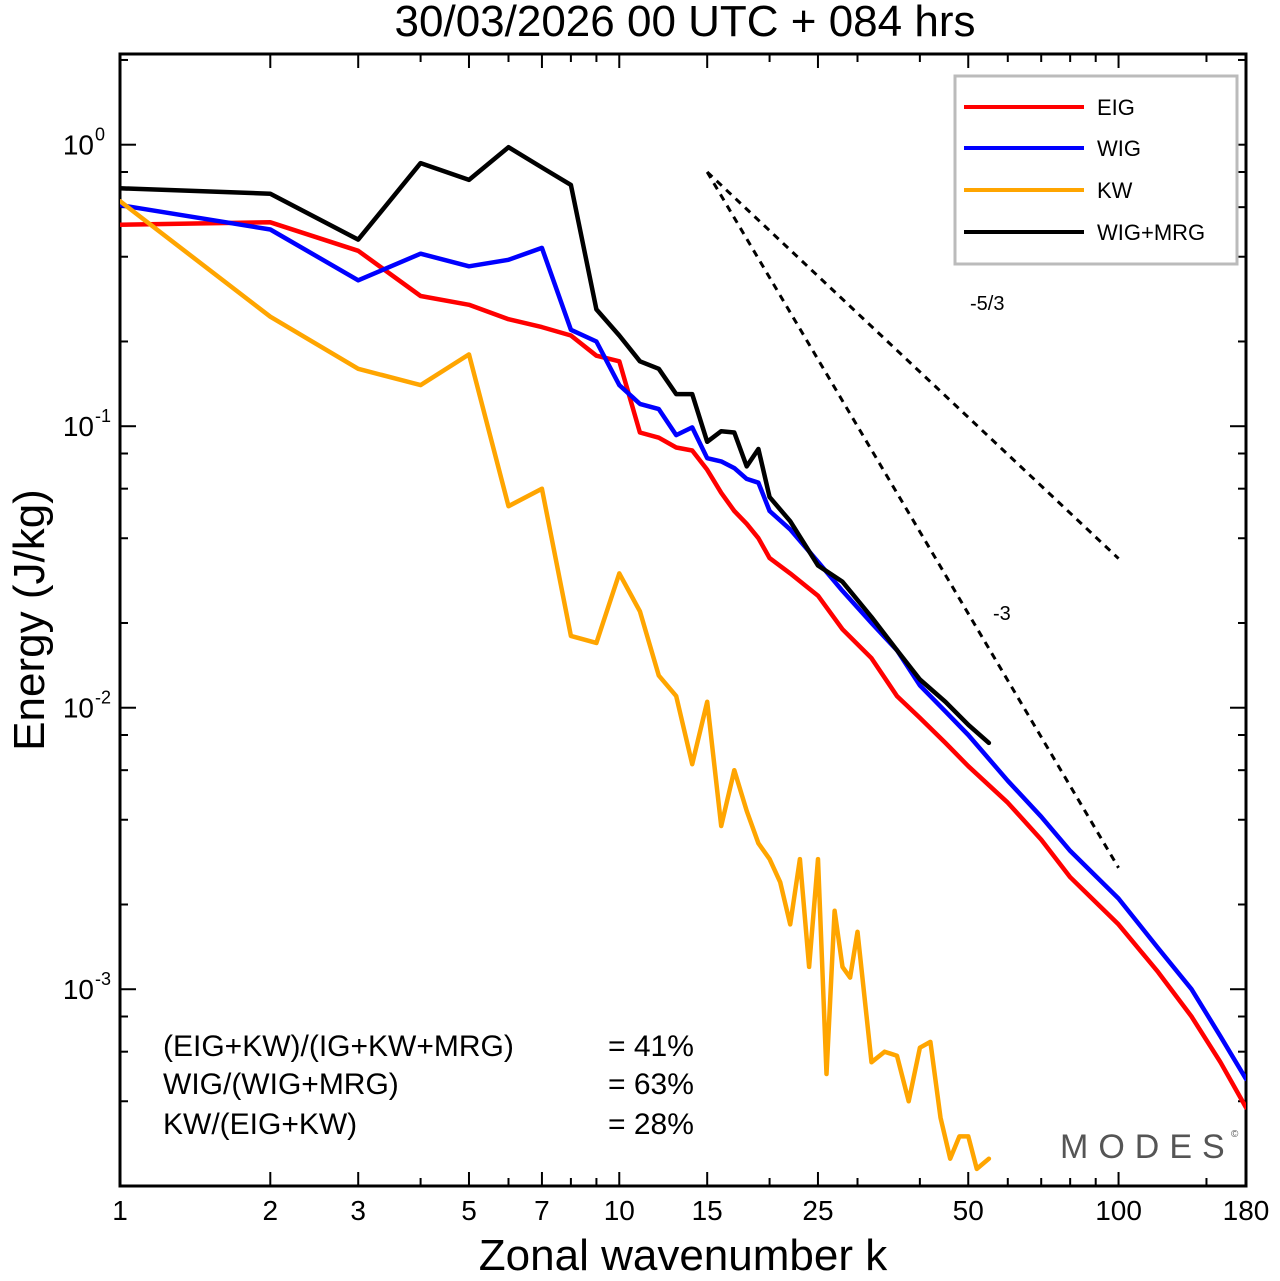 The width and height of the screenshot is (1280, 1281). I want to click on x-axis-label: Zonal wavenumber k, so click(683, 1255).